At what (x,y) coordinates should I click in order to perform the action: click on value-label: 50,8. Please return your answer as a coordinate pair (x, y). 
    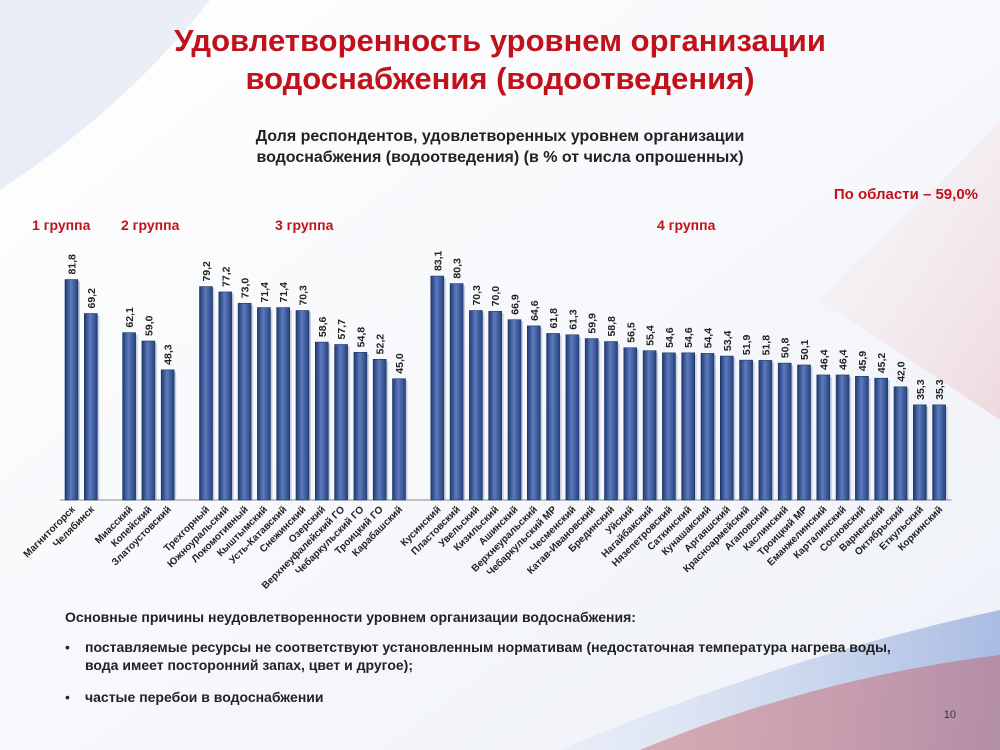
    Looking at the image, I should click on (786, 347).